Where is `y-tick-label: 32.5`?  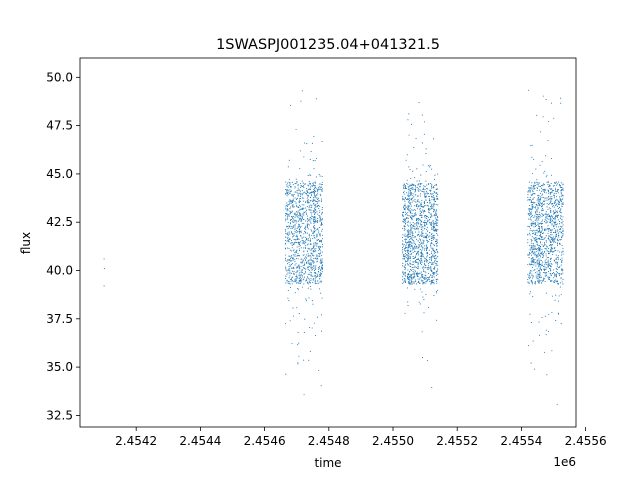 y-tick-label: 32.5 is located at coordinates (59, 415).